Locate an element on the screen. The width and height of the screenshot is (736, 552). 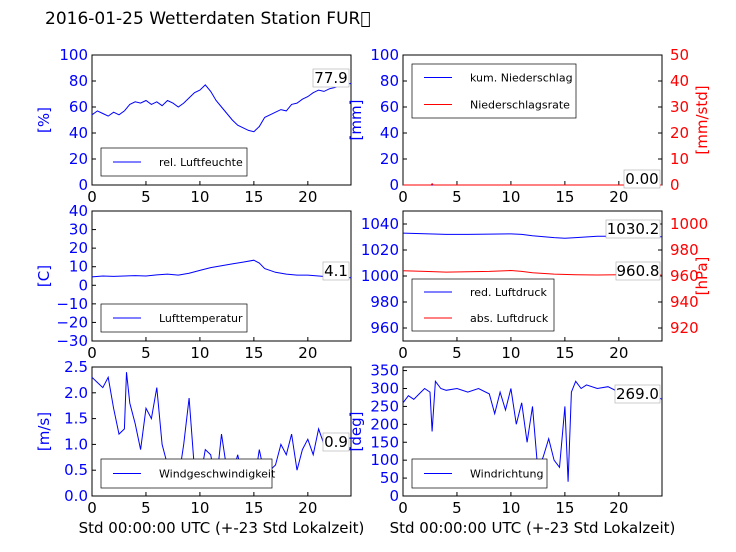
ytick-label-temperature: 10 is located at coordinates (78, 267).